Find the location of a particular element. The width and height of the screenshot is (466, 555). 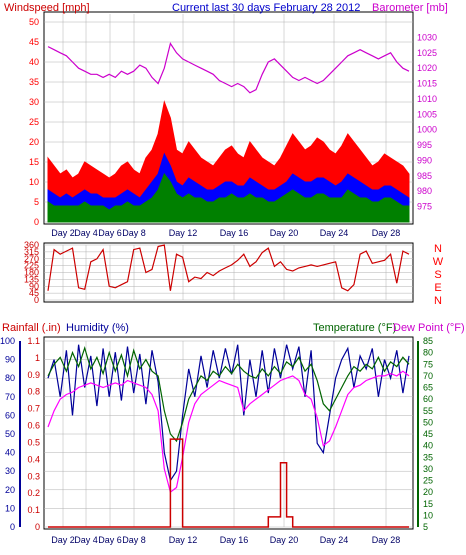

direction-tick-label: 90 is located at coordinates (34, 286).